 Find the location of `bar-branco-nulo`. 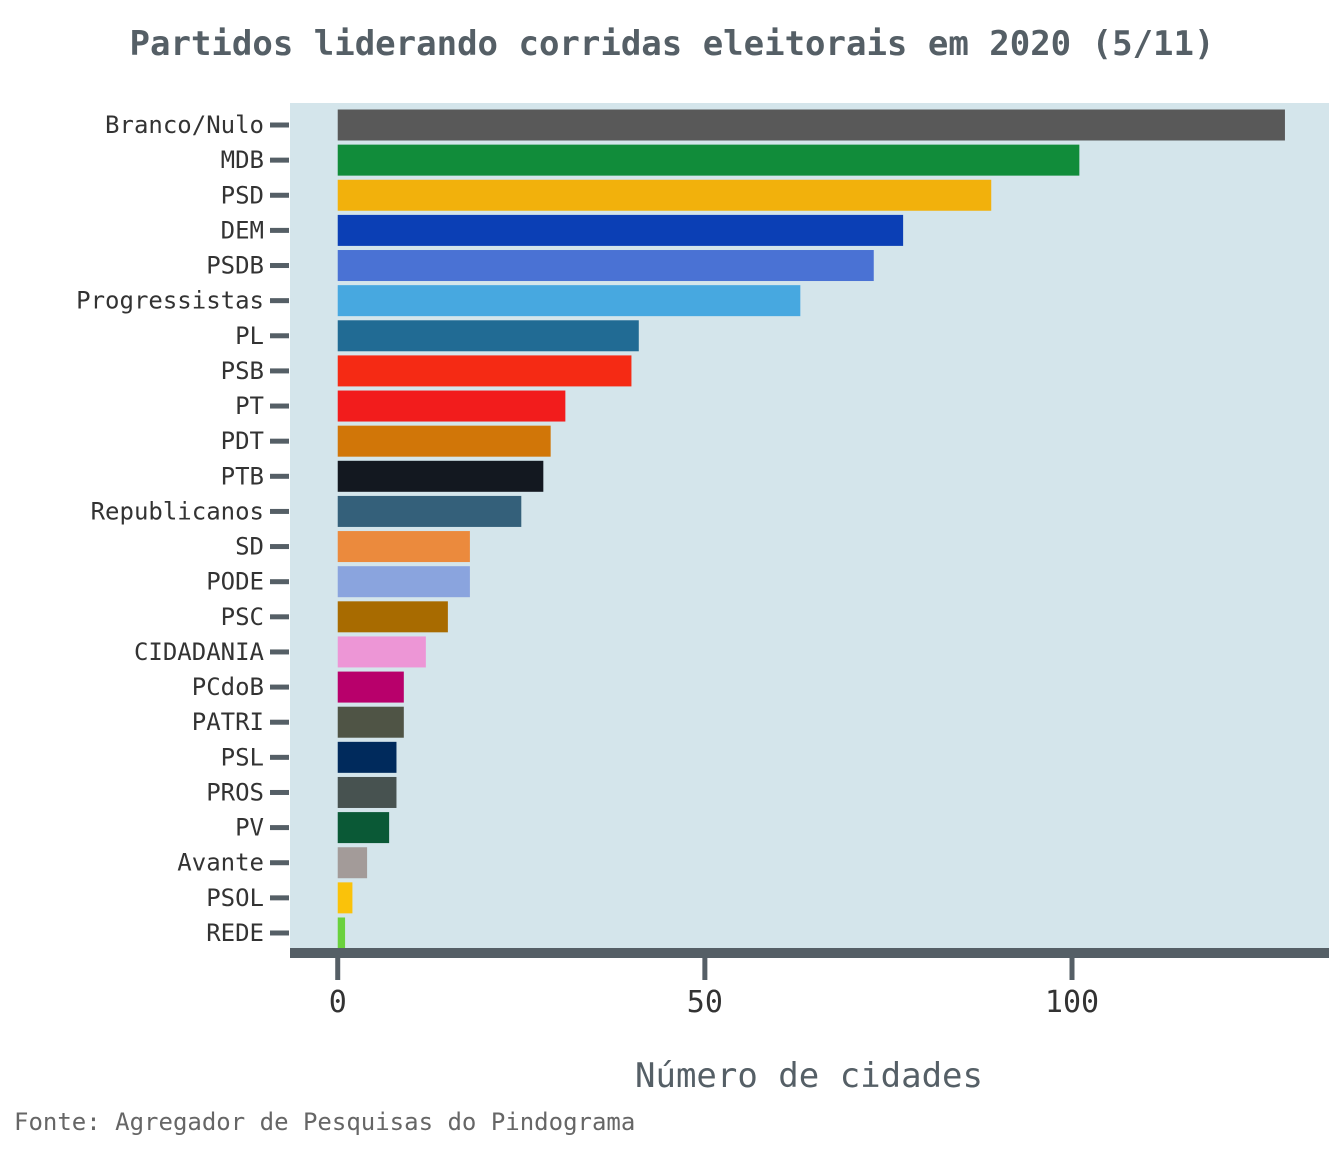

bar-branco-nulo is located at coordinates (811, 125).